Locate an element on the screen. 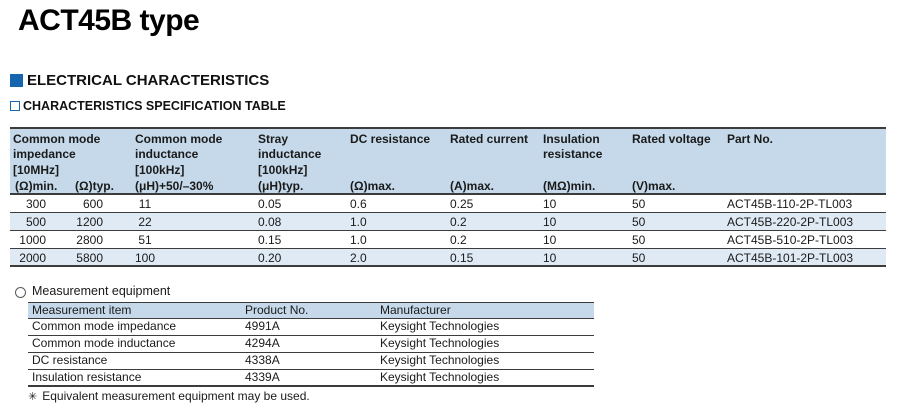 Image resolution: width=900 pixels, height=411 pixels. col-rated-voltage-unit: (V)max. is located at coordinates (654, 186).